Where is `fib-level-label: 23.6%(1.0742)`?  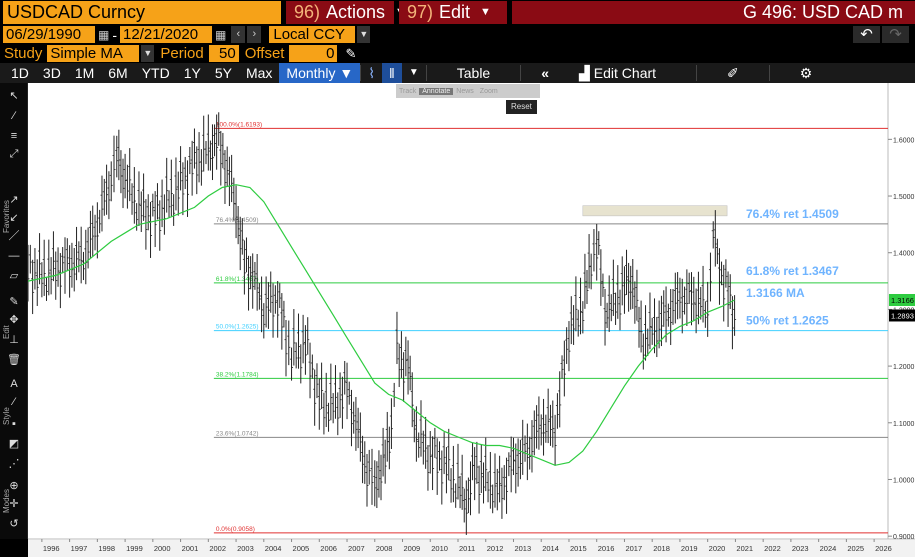 fib-level-label: 23.6%(1.0742) is located at coordinates (237, 433).